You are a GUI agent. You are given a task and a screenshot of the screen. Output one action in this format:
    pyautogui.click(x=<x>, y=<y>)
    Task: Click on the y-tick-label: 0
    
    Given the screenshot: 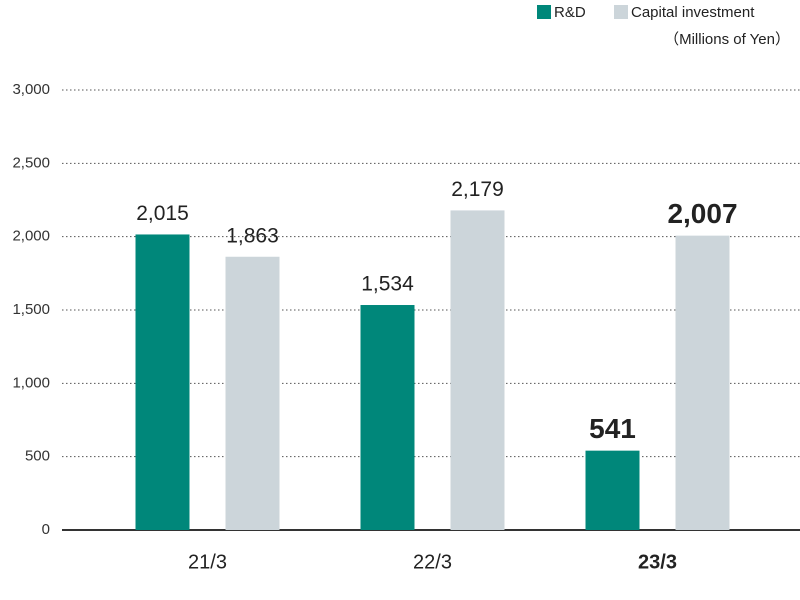 What is the action you would take?
    pyautogui.click(x=46, y=529)
    